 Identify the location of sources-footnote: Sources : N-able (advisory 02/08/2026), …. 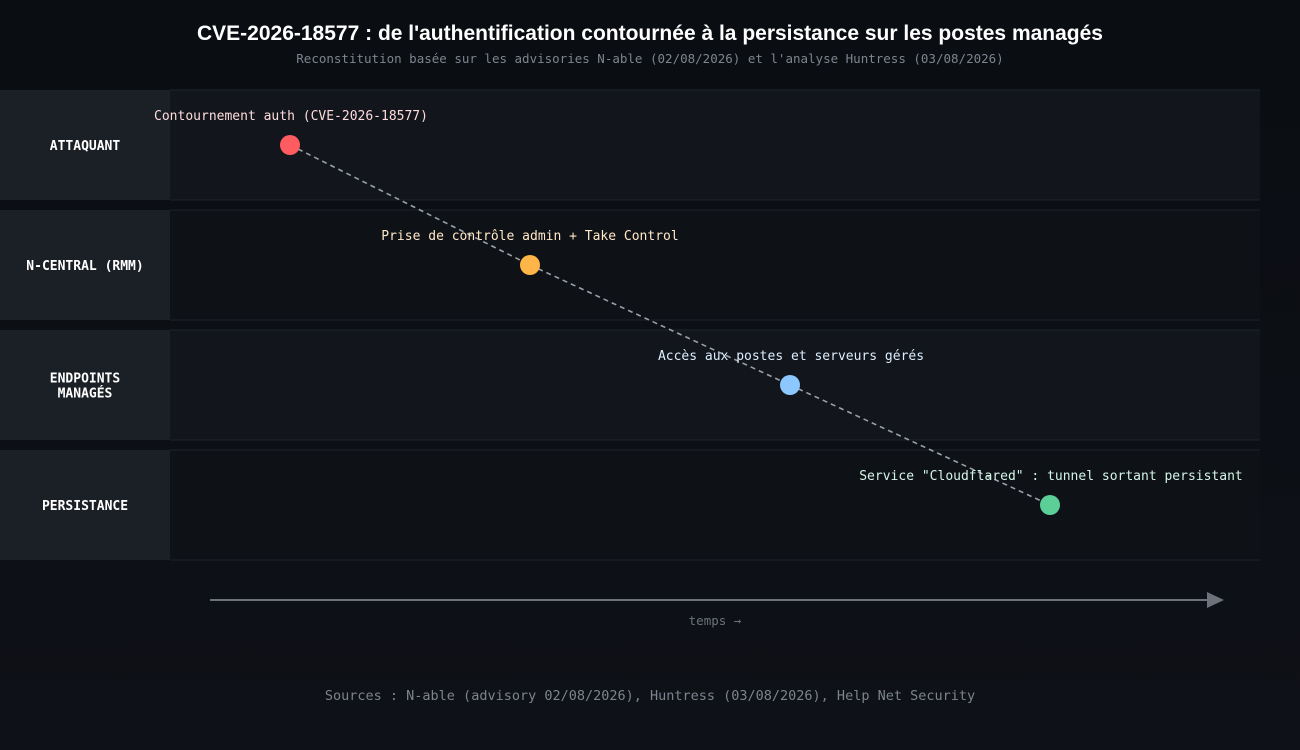
(650, 696).